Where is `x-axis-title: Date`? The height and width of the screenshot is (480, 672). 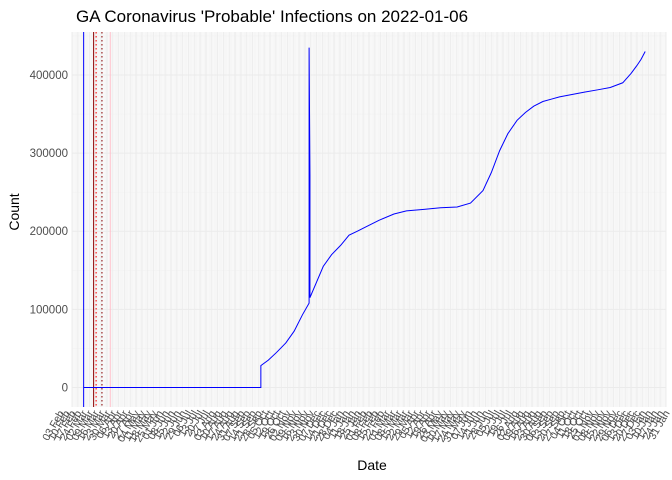
x-axis-title: Date is located at coordinates (372, 465).